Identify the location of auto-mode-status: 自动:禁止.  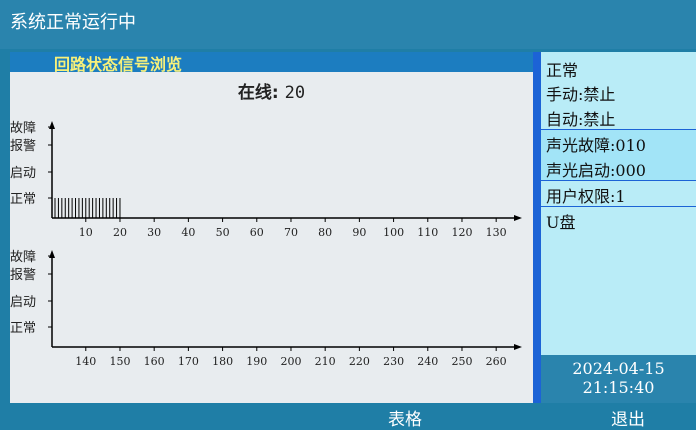
(581, 119).